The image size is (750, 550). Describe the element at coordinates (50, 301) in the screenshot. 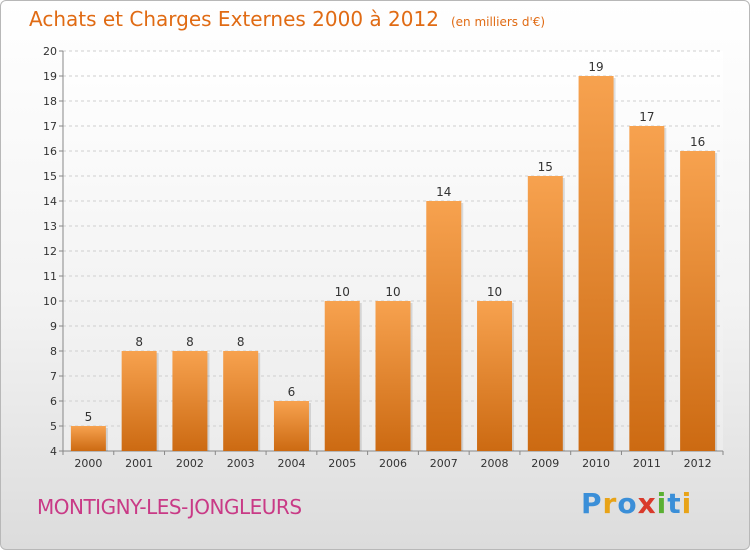

I see `y-tick-label: 10` at that location.